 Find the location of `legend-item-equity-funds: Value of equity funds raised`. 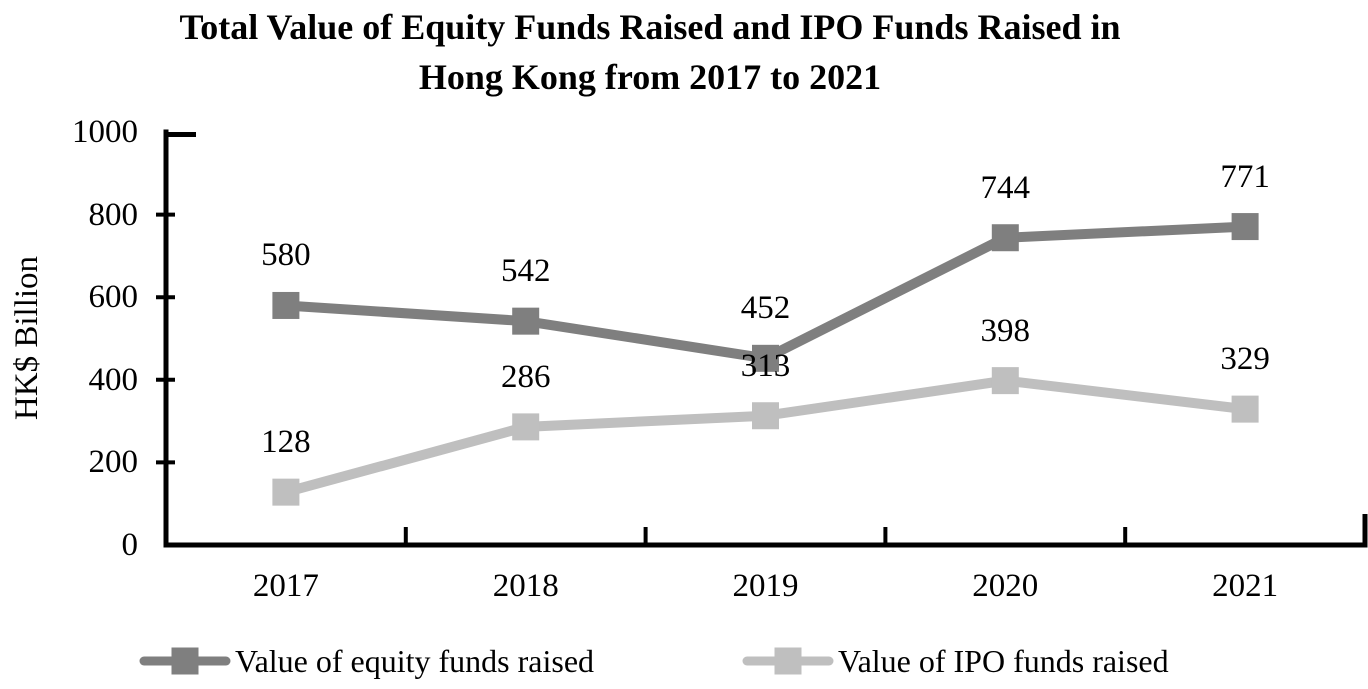

legend-item-equity-funds: Value of equity funds raised is located at coordinates (366, 661).